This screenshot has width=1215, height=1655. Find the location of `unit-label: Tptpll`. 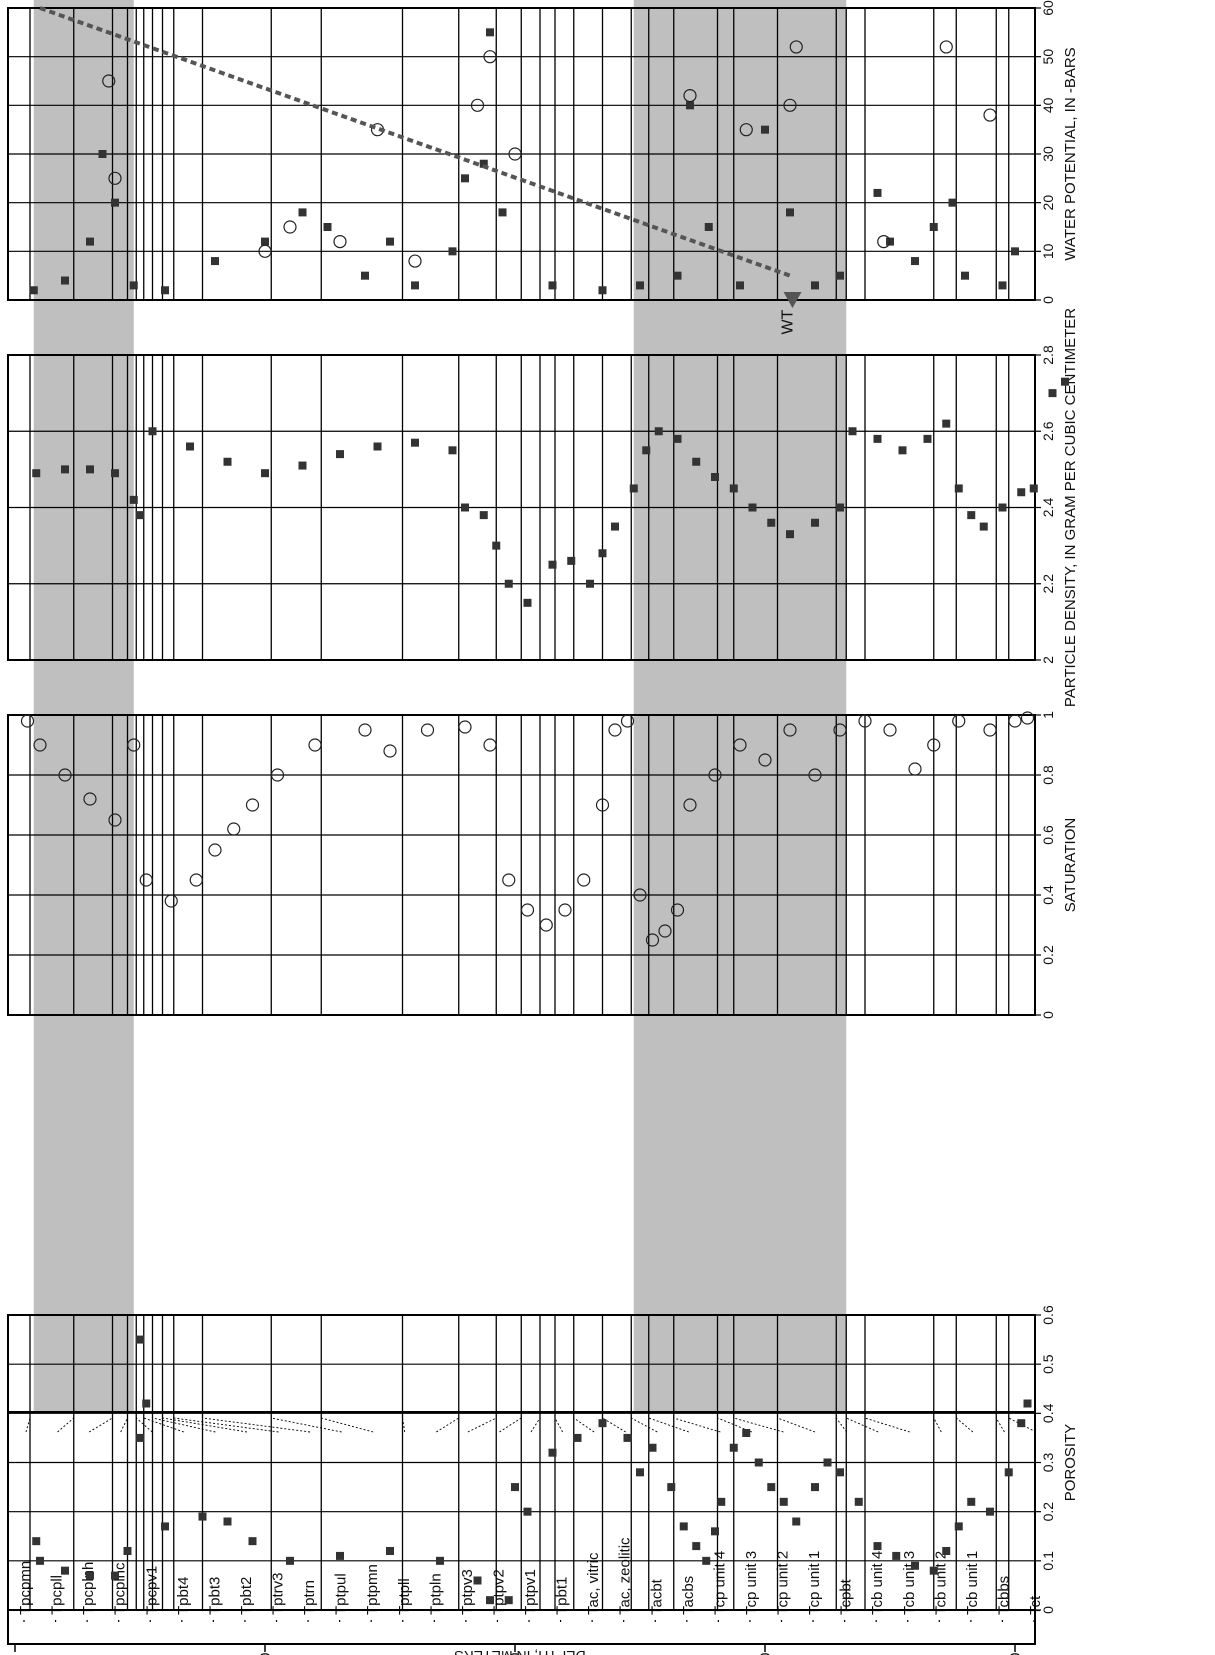

unit-label: Tptpll is located at coordinates (404, 1519).